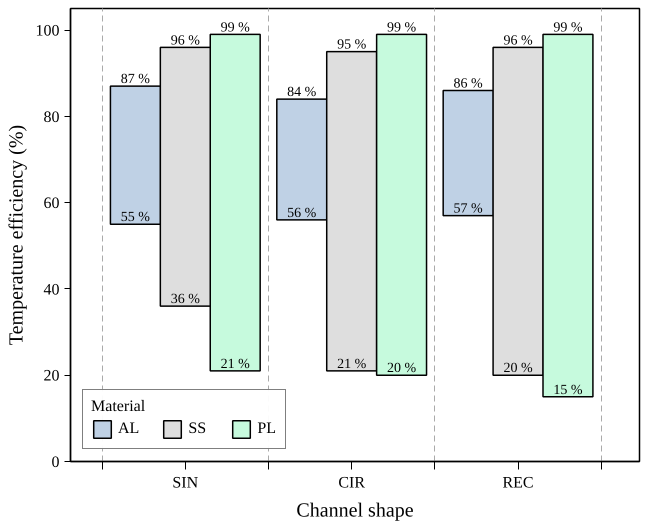  What do you see at coordinates (129, 429) in the screenshot?
I see `legend-label: AL` at bounding box center [129, 429].